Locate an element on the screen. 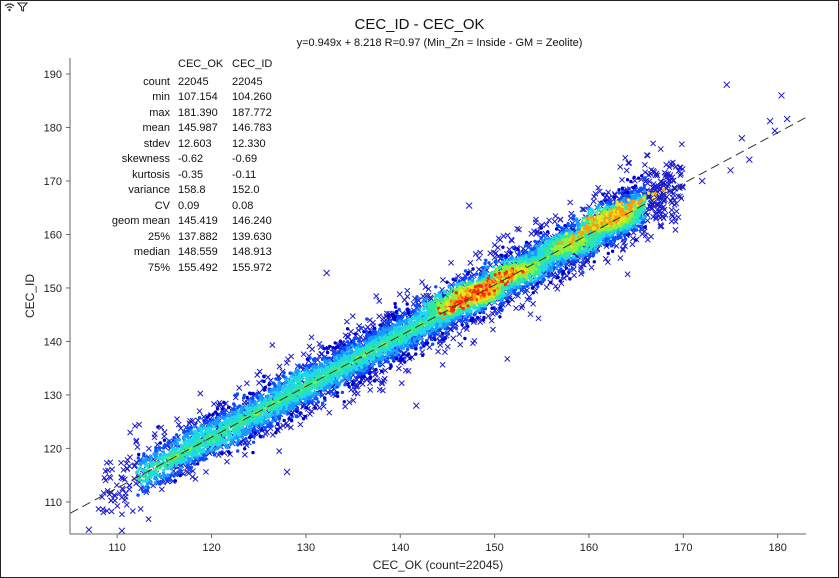  chart-toolbar is located at coordinates (16, 7).